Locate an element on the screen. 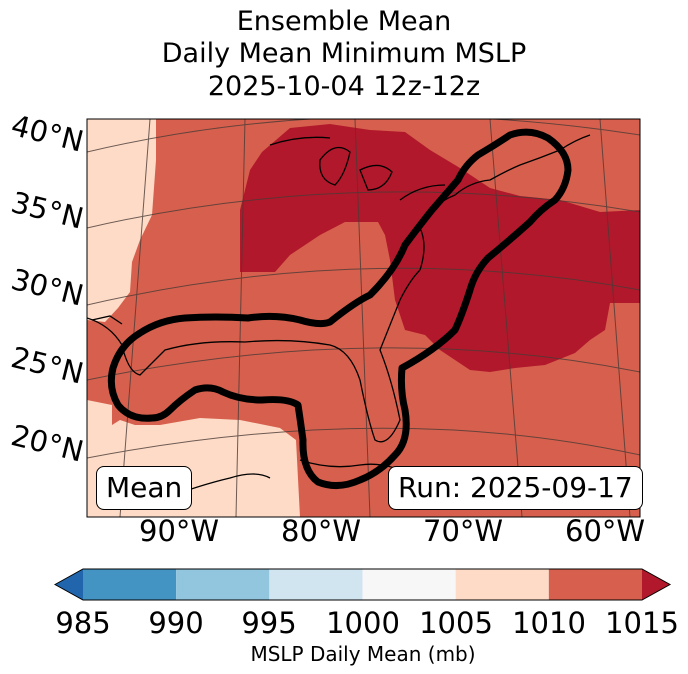 Image resolution: width=688 pixels, height=674 pixels. title-line-1: Ensemble Mean is located at coordinates (344, 21).